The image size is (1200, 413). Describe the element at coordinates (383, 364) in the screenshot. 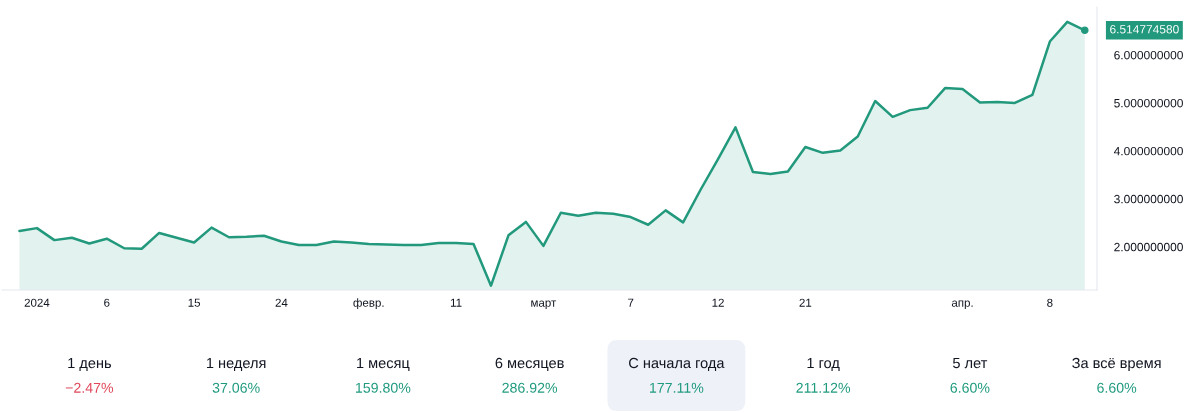

I see `category-label: 1 месяц` at that location.